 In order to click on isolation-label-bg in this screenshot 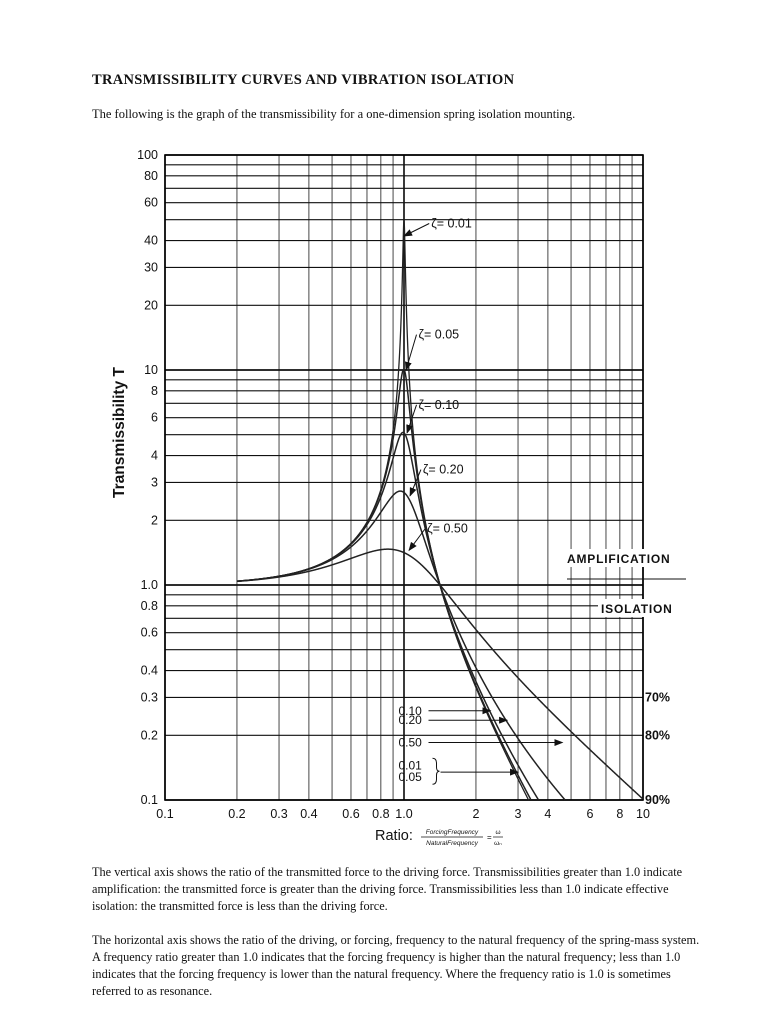, I will do `click(643, 608)`.